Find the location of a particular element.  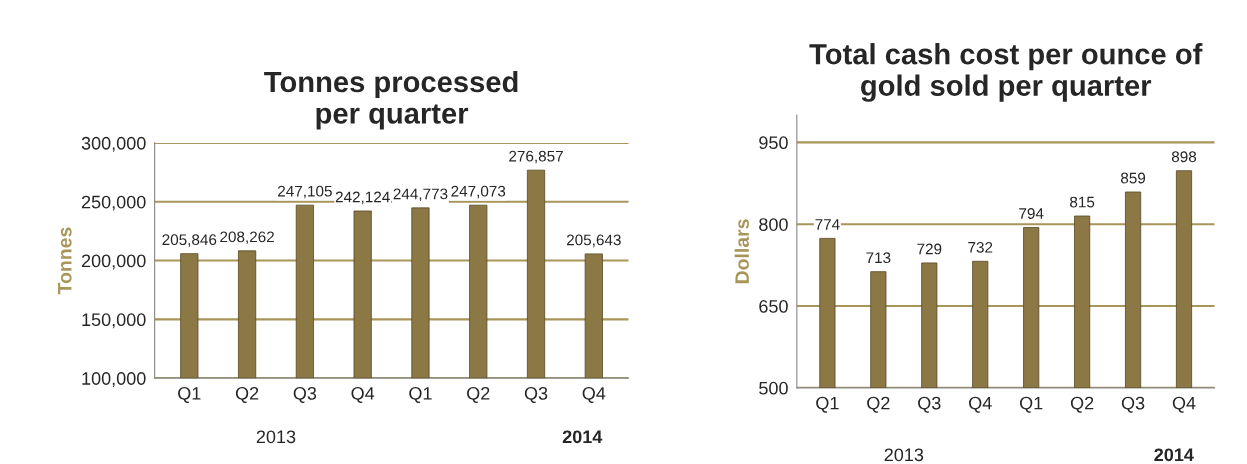

chart-title: Total cash cost per ounce of gold sold per quarter is located at coordinates (1006, 72).